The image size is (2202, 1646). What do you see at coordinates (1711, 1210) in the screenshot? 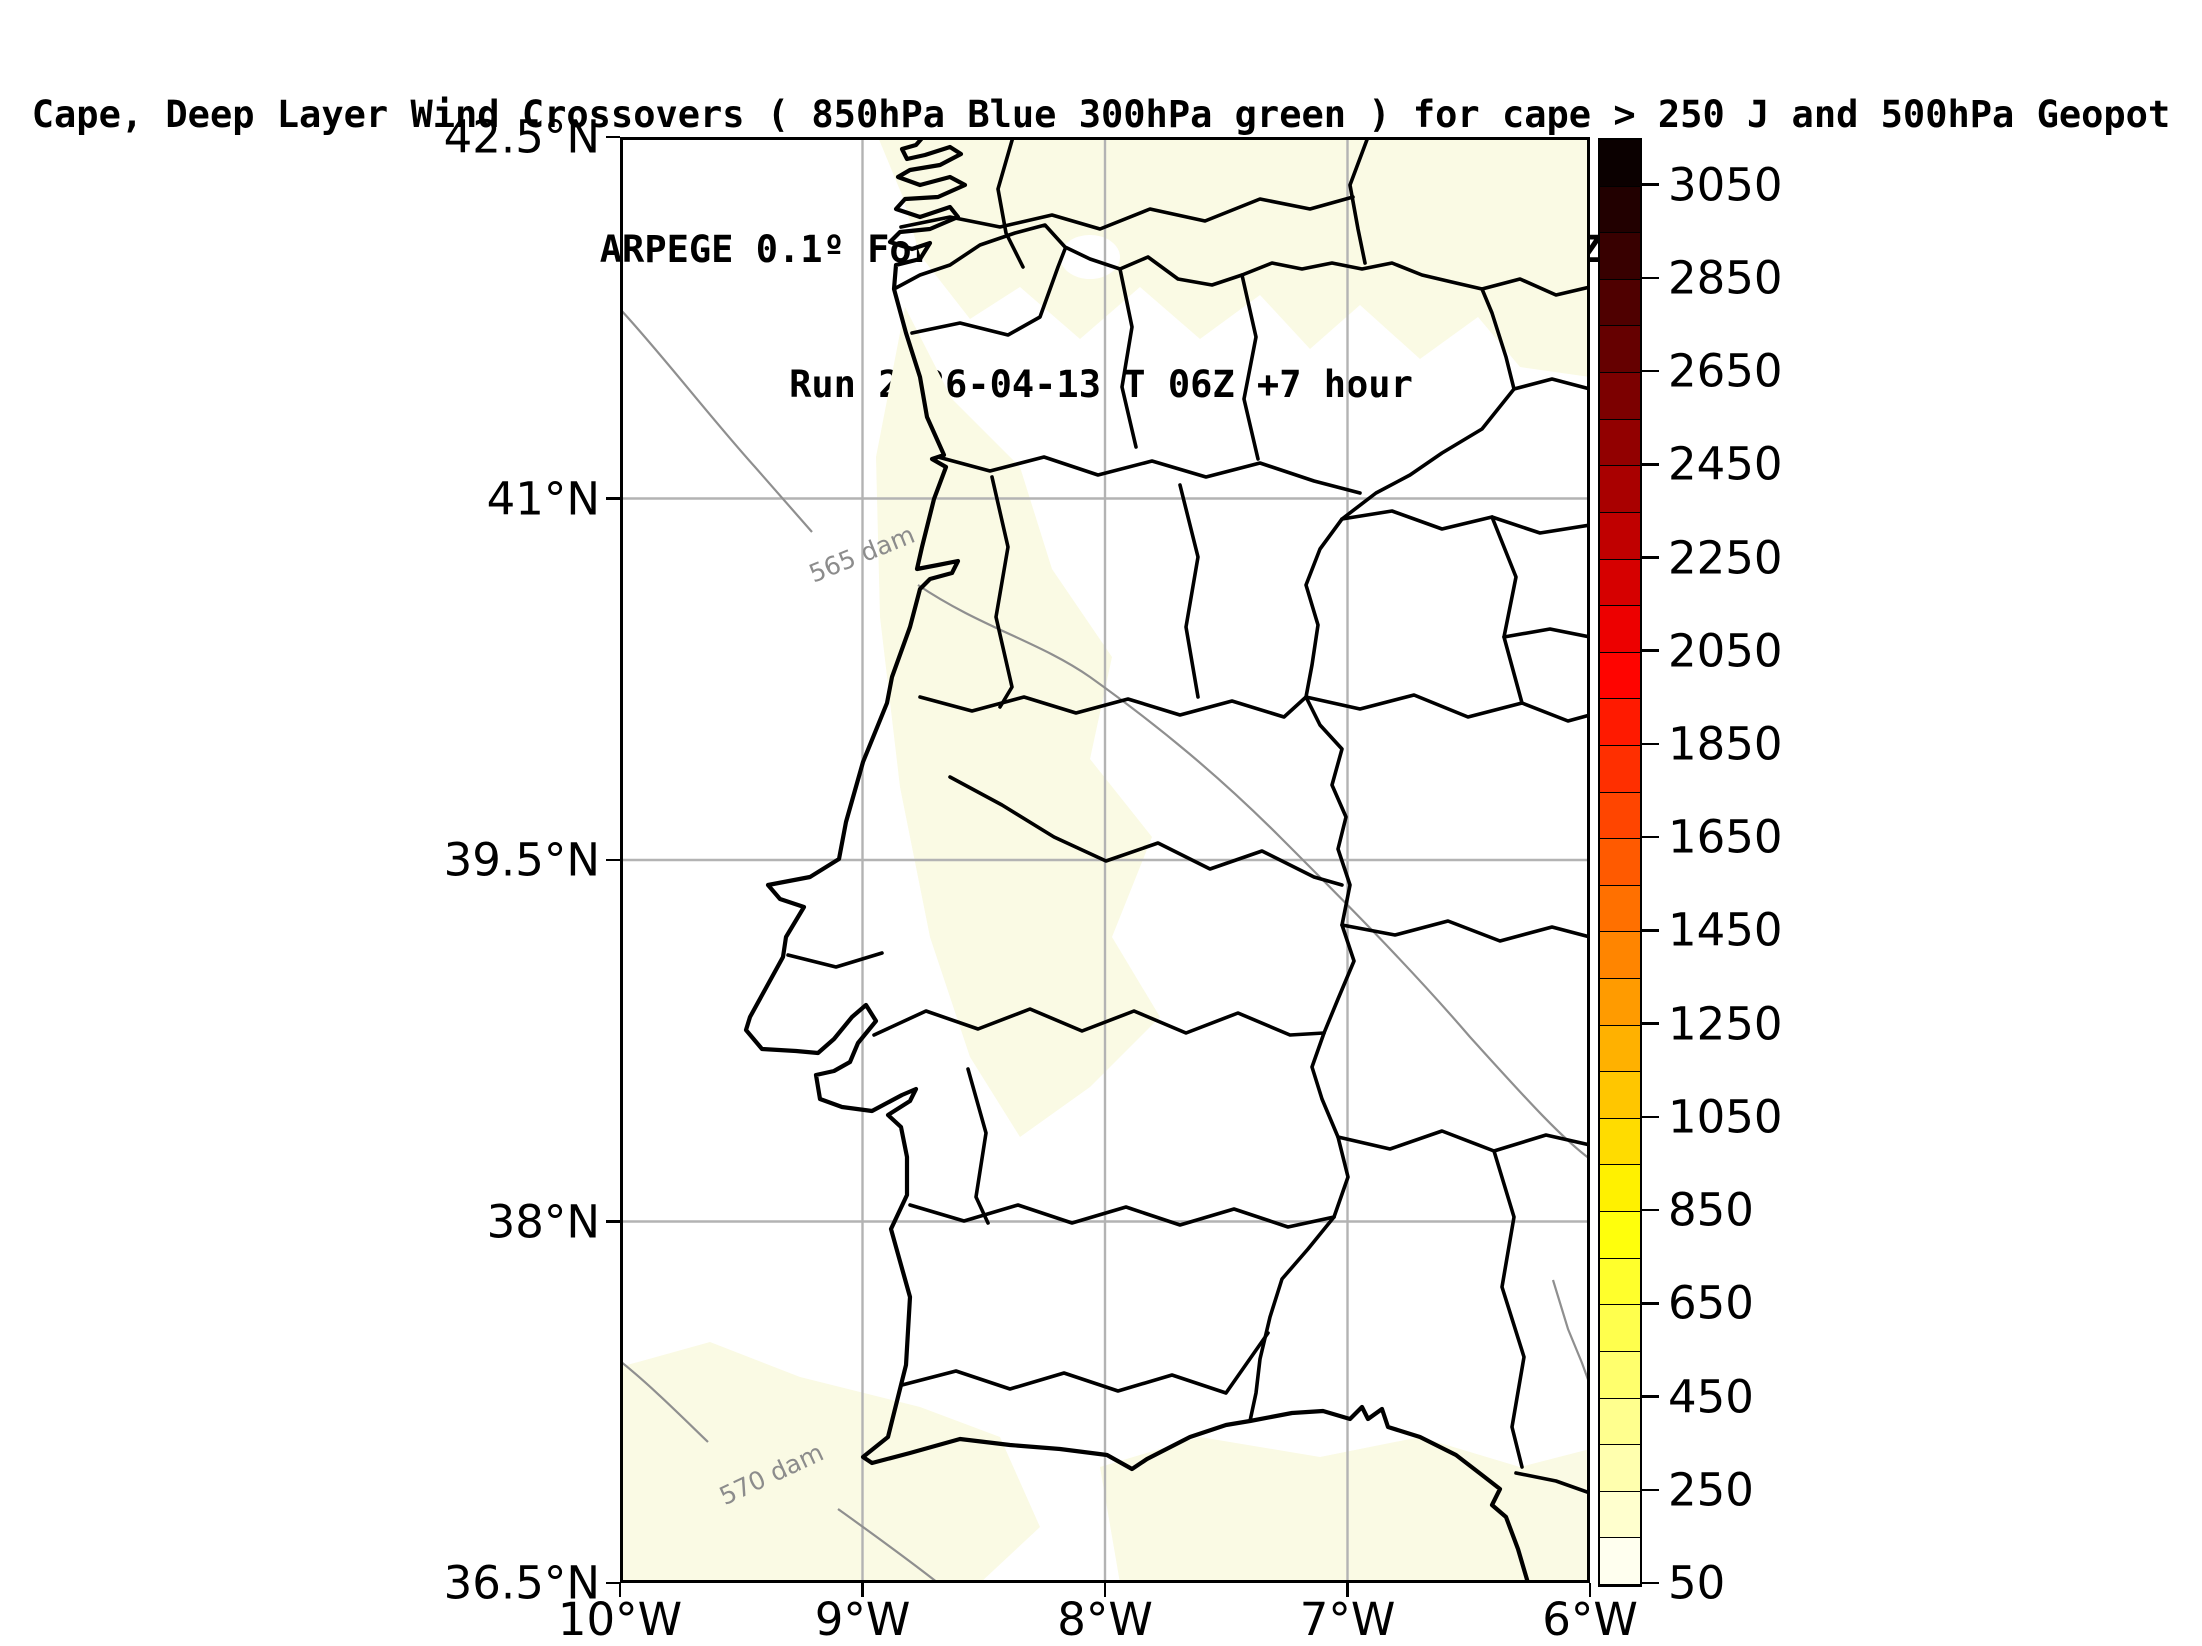
I see `colorbar-tick-label: 850` at bounding box center [1711, 1210].